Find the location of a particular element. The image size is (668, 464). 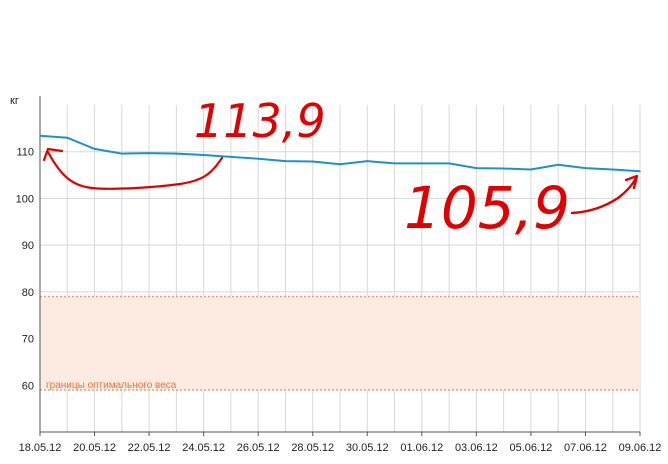

x-tick-label: 28.05.12 is located at coordinates (312, 448).